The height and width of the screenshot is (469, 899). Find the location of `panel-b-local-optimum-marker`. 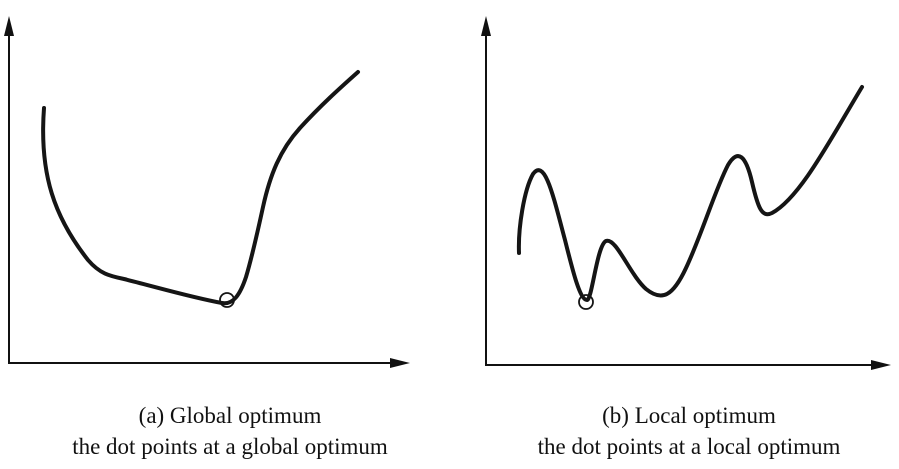

panel-b-local-optimum-marker is located at coordinates (586, 302).